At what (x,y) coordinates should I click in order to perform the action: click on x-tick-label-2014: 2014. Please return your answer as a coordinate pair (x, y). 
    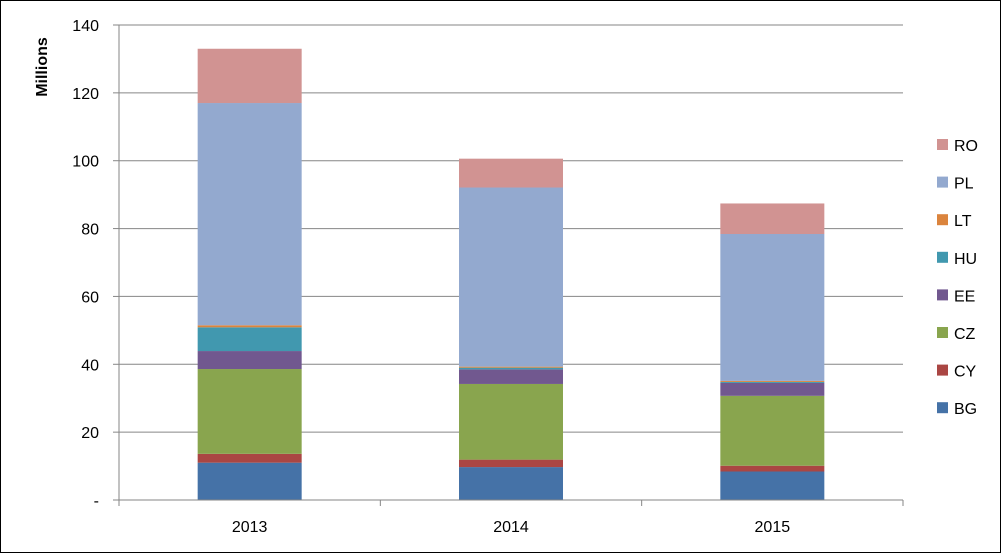
    Looking at the image, I should click on (511, 527).